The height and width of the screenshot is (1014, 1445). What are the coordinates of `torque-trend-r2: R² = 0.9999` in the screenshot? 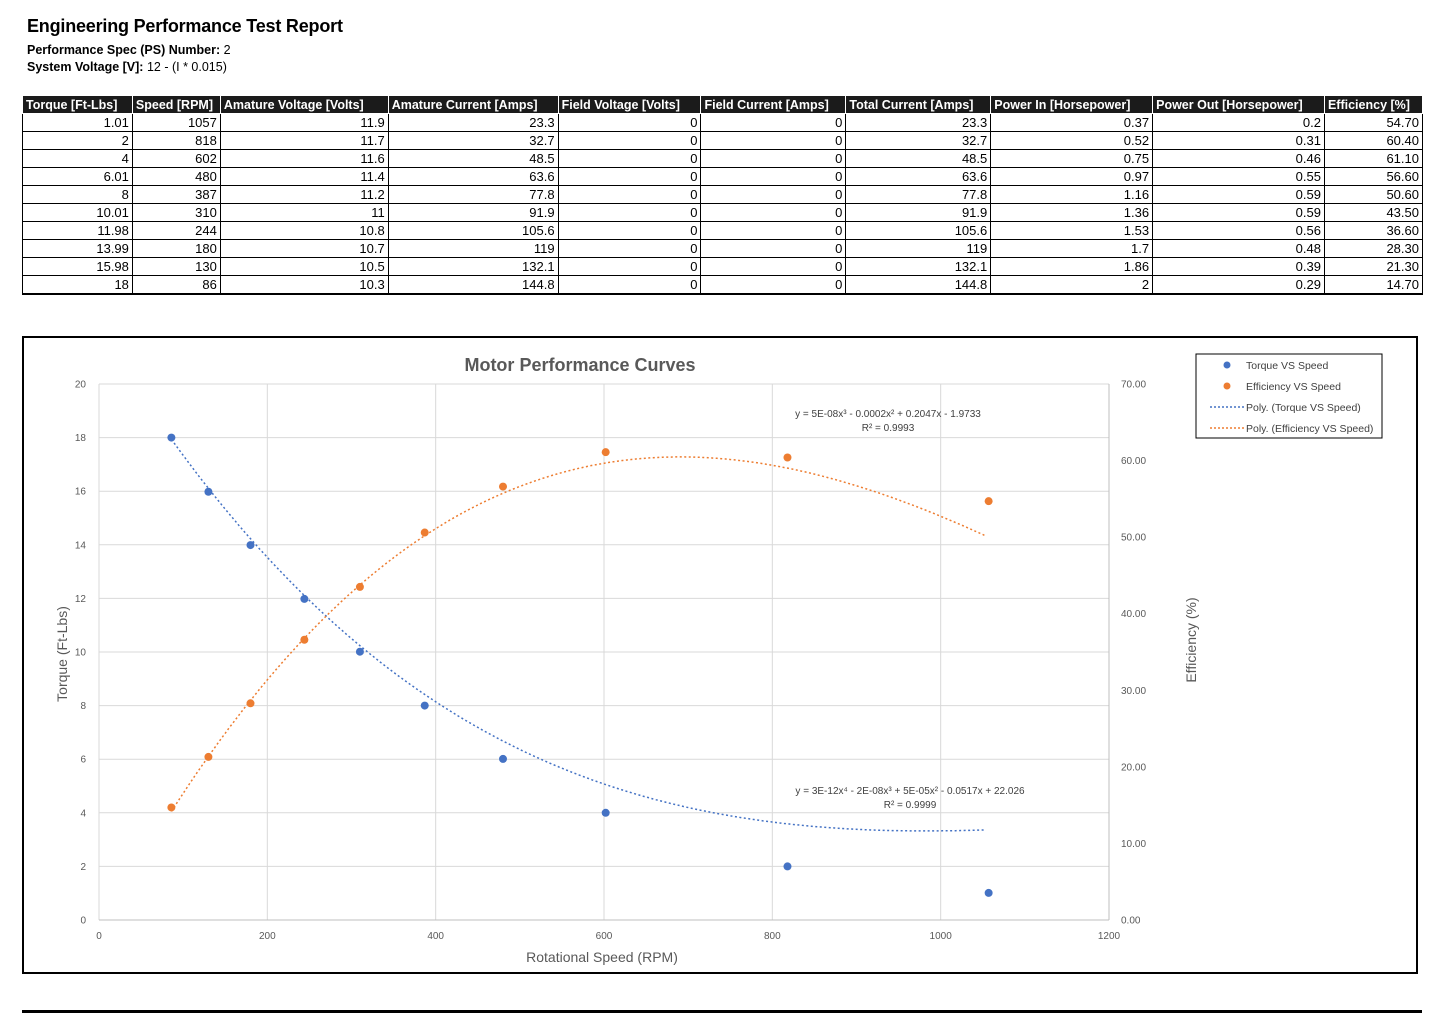 It's located at (910, 805).